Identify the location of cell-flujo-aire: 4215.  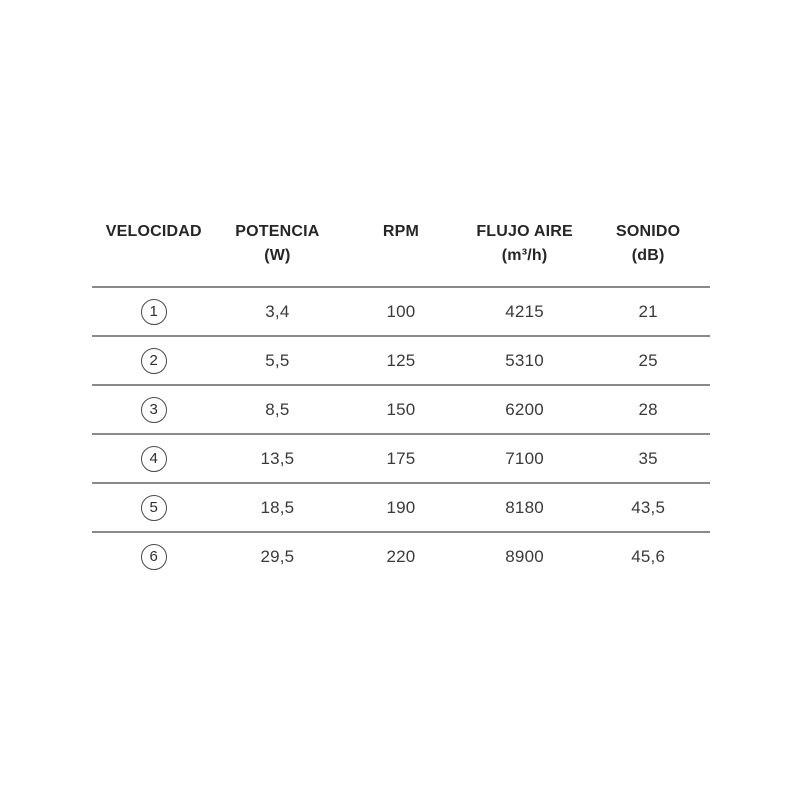
(524, 311).